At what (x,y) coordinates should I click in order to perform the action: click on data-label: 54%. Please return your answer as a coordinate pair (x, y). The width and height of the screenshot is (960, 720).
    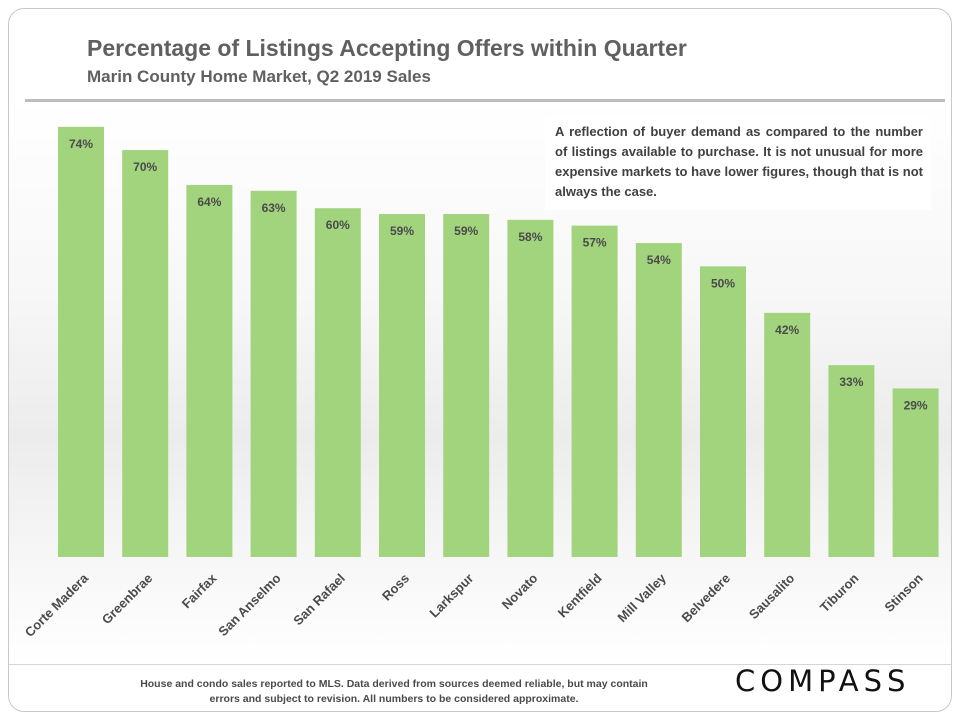
    Looking at the image, I should click on (659, 260).